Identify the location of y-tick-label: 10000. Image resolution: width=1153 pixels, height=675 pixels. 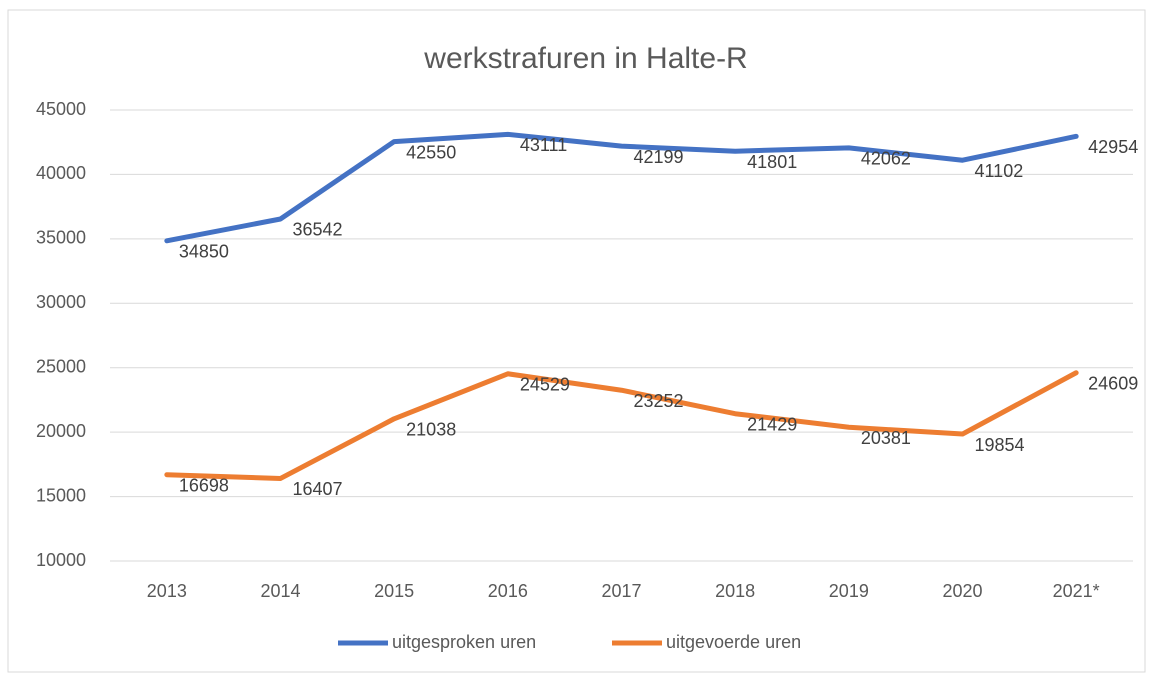
(61, 560).